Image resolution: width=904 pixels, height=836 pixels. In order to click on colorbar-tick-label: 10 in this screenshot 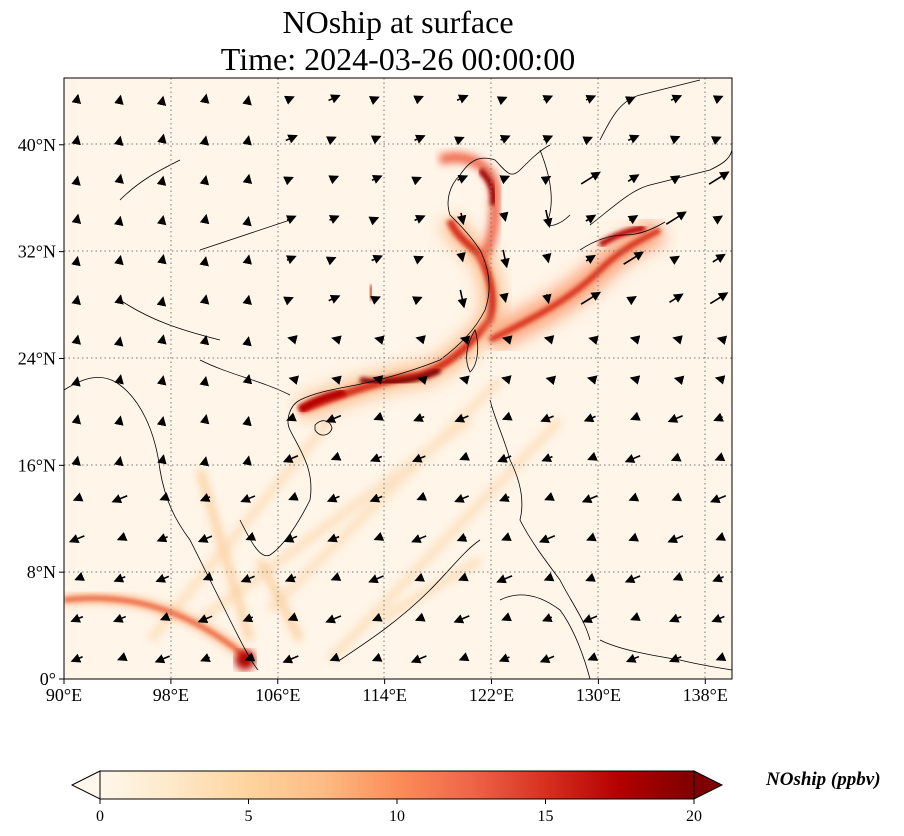, I will do `click(397, 816)`.